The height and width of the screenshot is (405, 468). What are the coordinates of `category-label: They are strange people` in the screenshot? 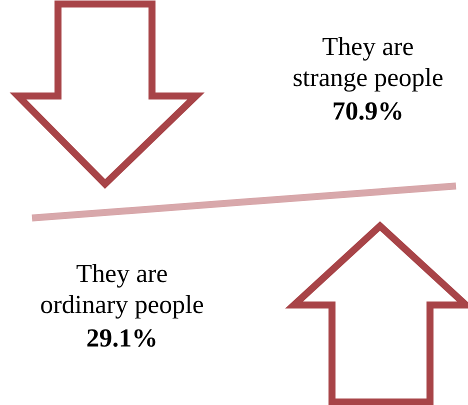 It's located at (368, 62).